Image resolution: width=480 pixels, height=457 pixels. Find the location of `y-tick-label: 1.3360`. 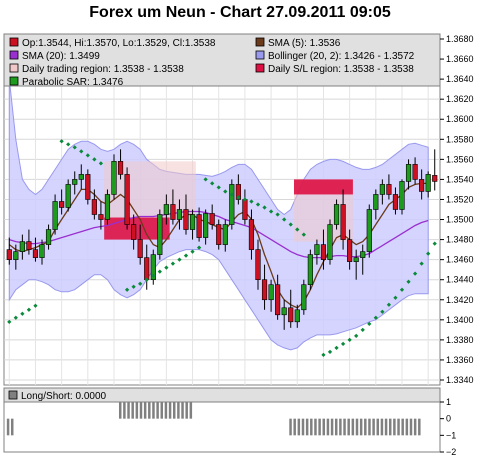

y-tick-label: 1.3360 is located at coordinates (460, 360).